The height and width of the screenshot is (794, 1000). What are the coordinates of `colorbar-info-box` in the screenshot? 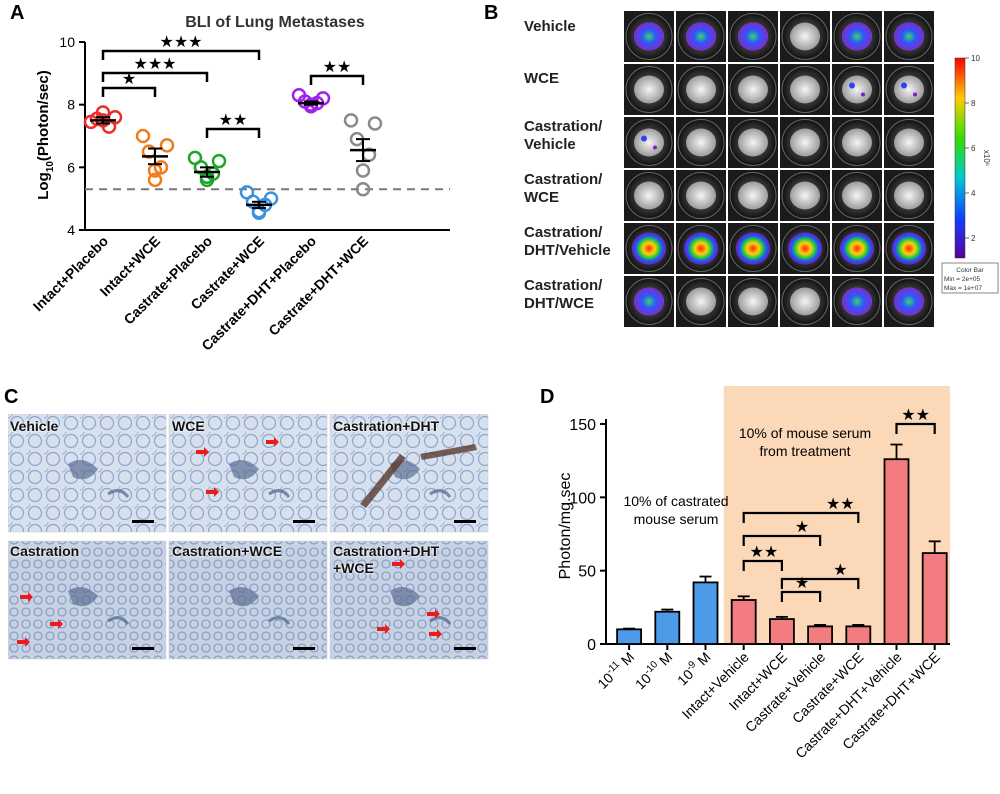 It's located at (970, 278).